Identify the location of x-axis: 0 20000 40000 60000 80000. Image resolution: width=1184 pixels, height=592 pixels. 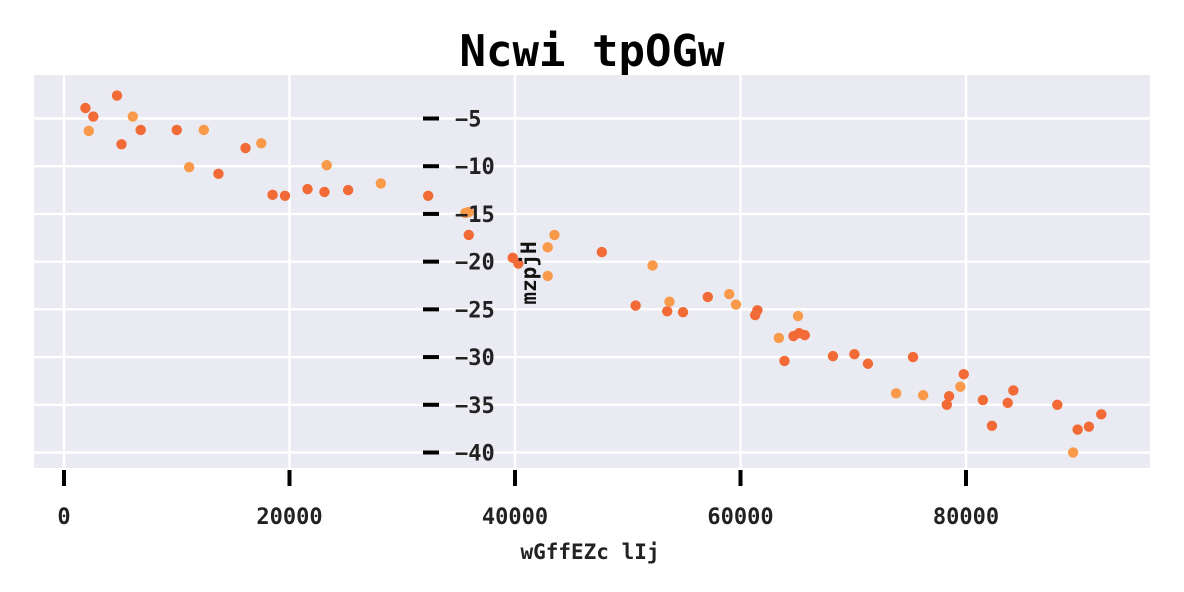
(528, 500).